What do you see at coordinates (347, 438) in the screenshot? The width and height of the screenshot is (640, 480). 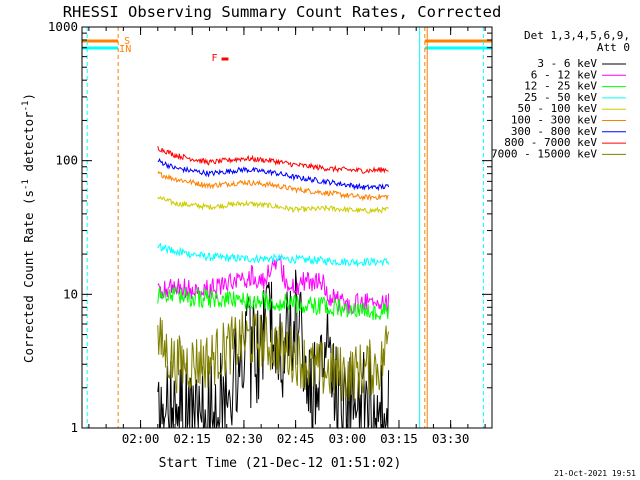 I see `x-tick-label: 03:00` at bounding box center [347, 438].